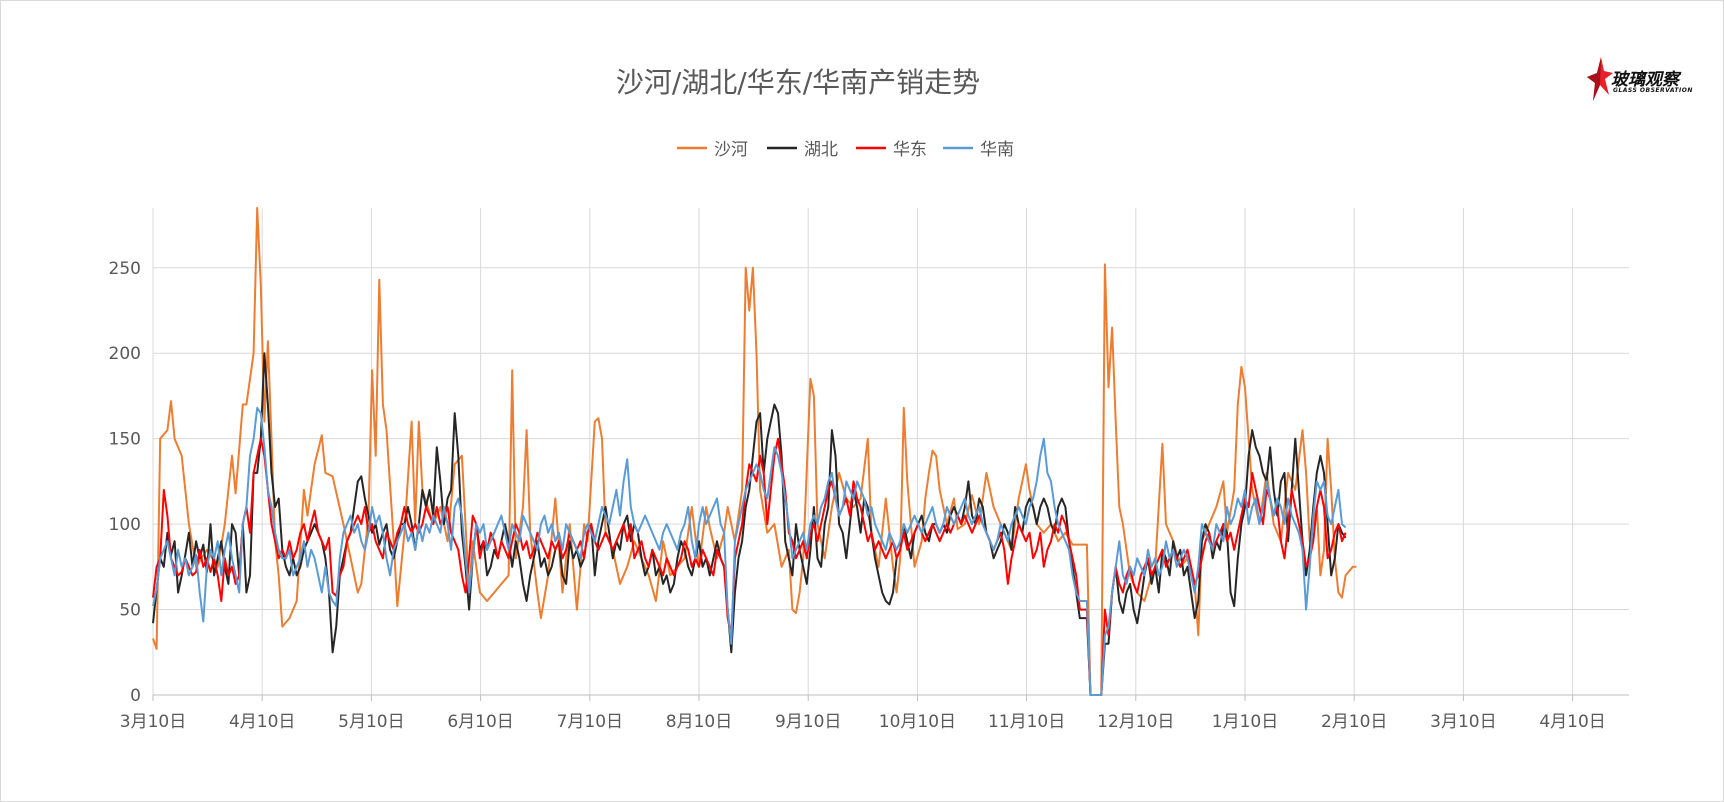  Describe the element at coordinates (135, 696) in the screenshot. I see `y-tick-label: 0` at that location.